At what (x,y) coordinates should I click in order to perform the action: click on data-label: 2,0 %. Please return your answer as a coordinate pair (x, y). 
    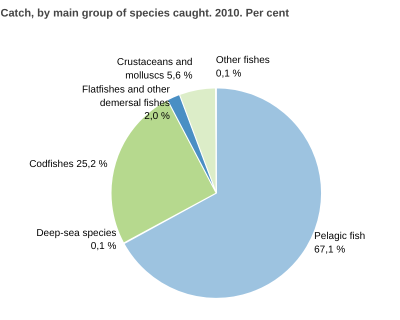
    Looking at the image, I should click on (157, 116).